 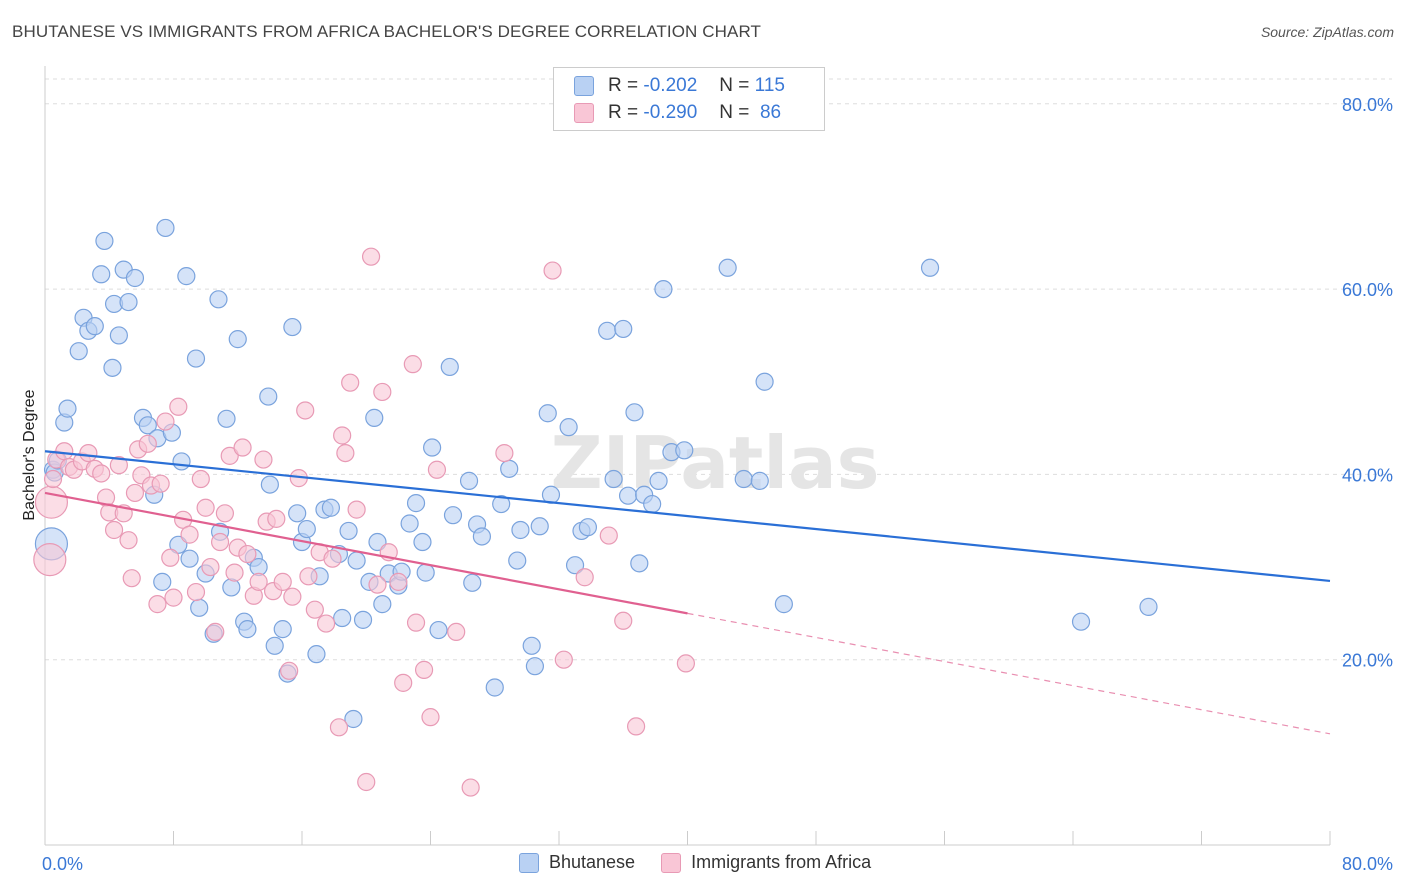 What do you see at coordinates (1367, 290) in the screenshot?
I see `y-tick-label: 60.0%` at bounding box center [1367, 290].